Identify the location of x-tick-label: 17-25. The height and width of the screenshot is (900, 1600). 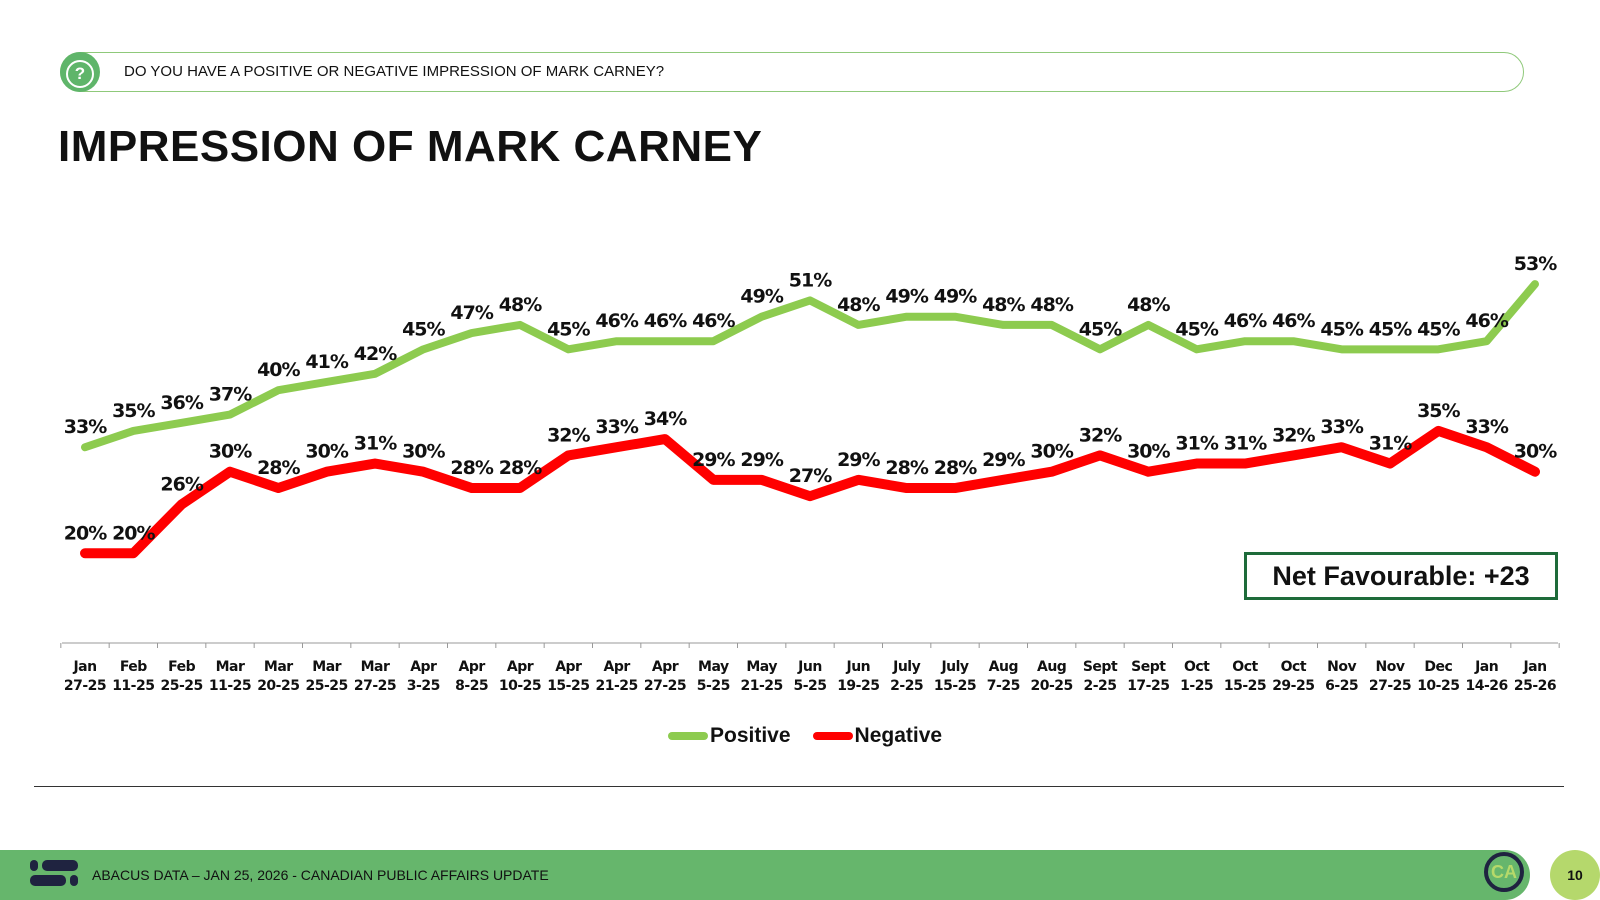
(1148, 686).